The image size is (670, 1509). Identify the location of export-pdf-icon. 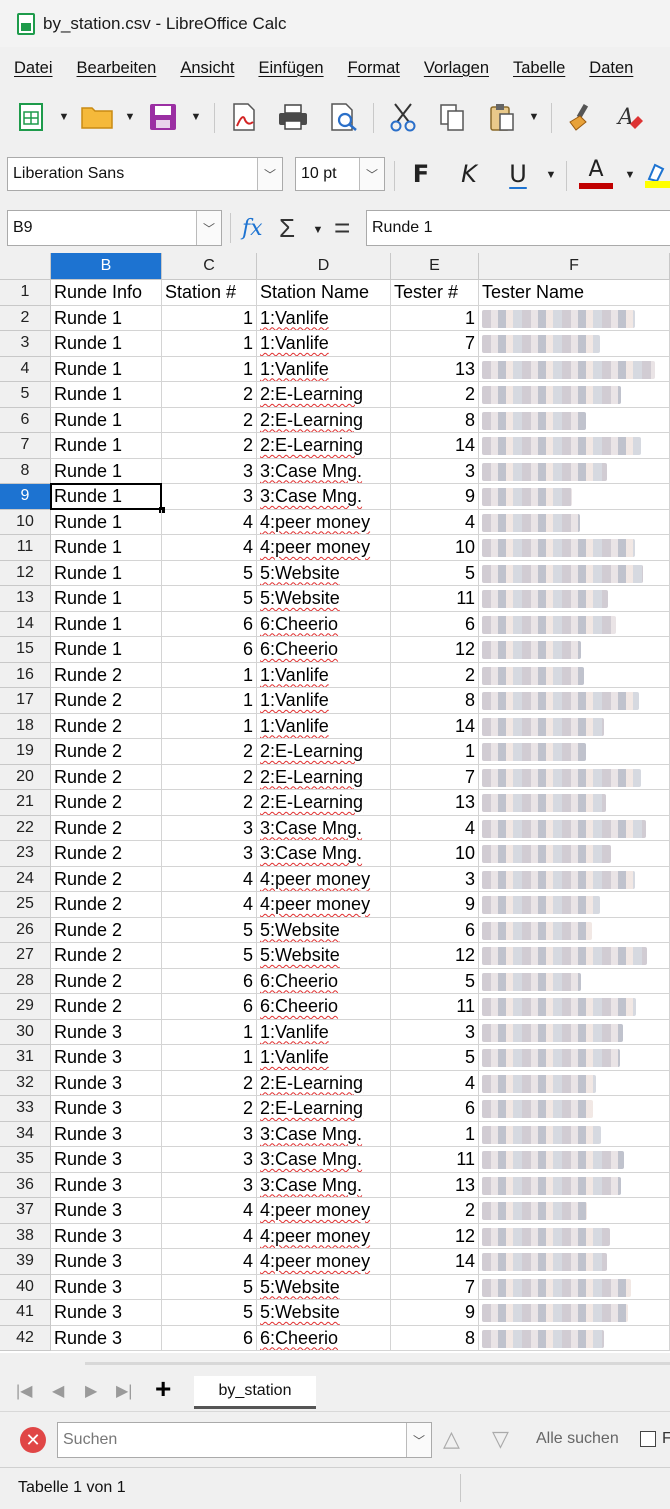
(244, 117).